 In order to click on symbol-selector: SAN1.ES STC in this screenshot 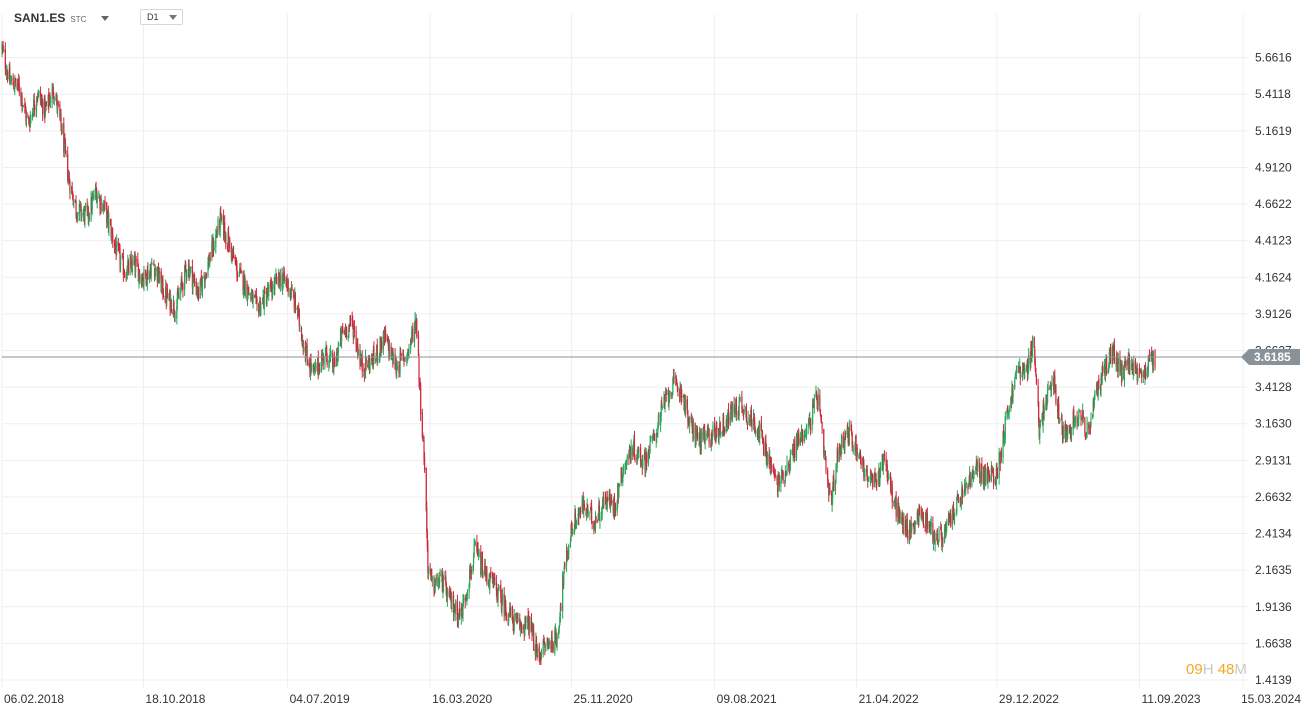, I will do `click(62, 18)`.